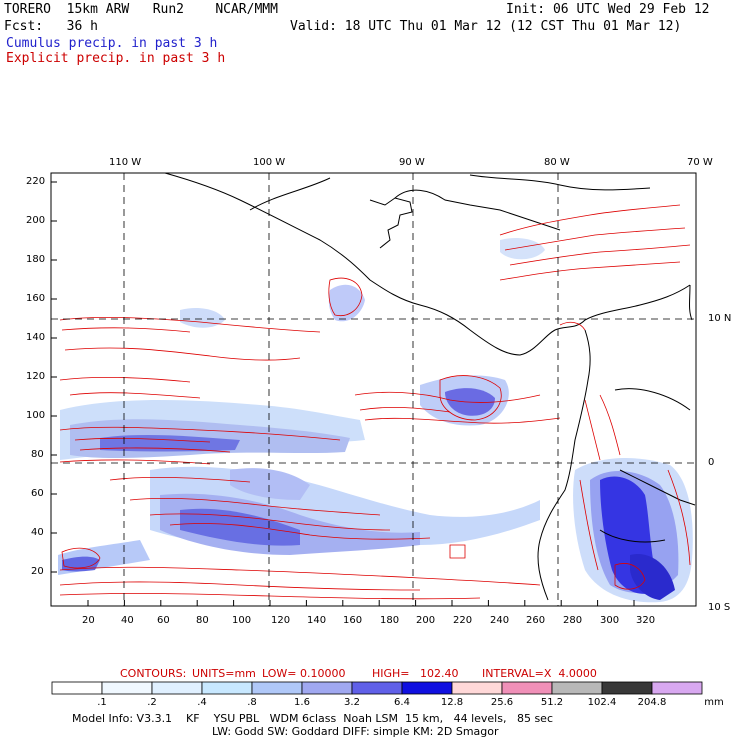  What do you see at coordinates (152, 702) in the screenshot?
I see `colorbar-label: .2` at bounding box center [152, 702].